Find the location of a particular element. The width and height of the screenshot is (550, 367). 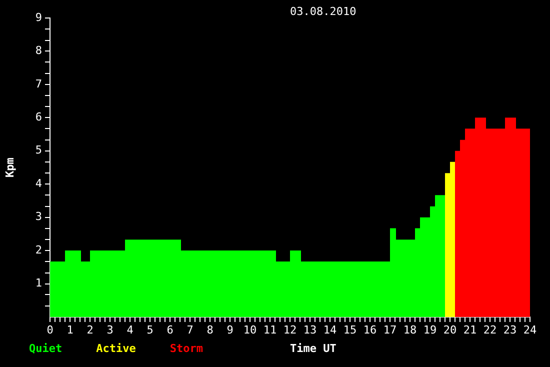

x-tick-label: 6 is located at coordinates (170, 329).